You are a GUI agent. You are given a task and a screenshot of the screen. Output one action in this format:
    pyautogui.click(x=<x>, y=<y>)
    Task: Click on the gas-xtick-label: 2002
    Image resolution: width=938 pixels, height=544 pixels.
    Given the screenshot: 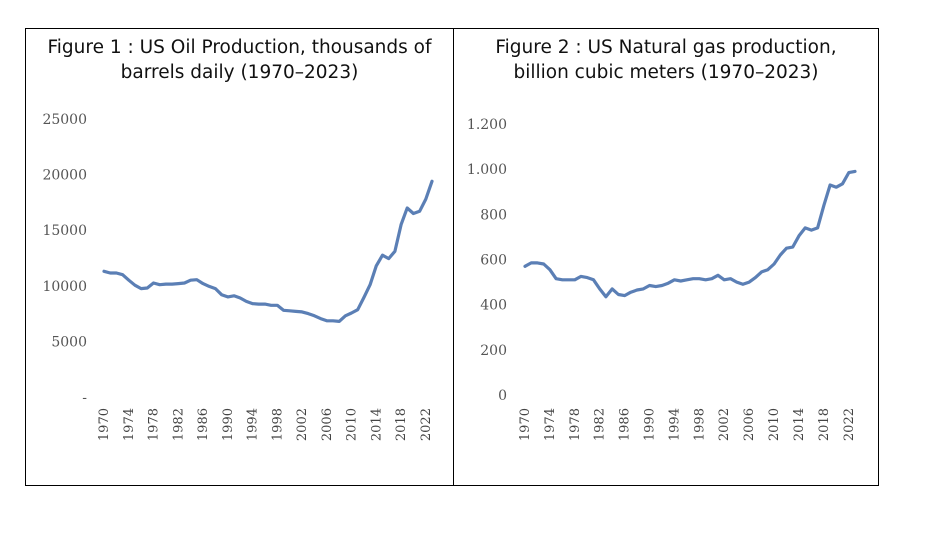 What is the action you would take?
    pyautogui.click(x=724, y=424)
    